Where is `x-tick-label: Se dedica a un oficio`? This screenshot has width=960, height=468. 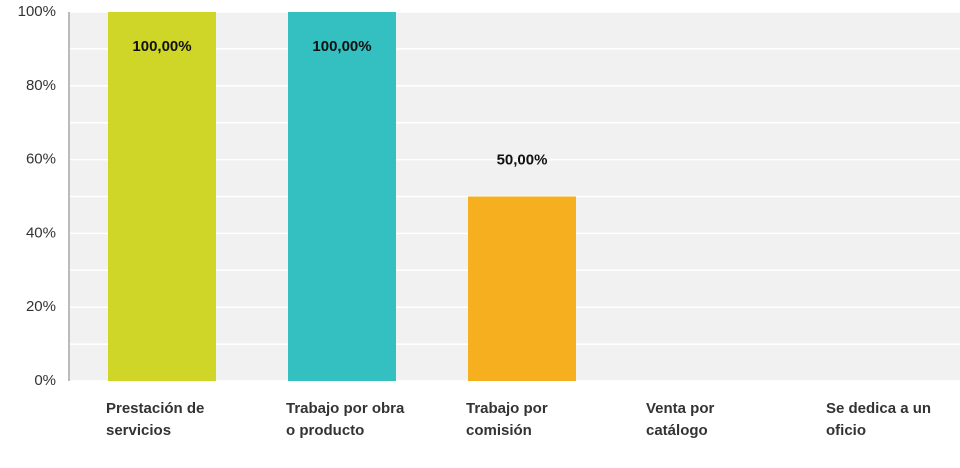 x-tick-label: Se dedica a un oficio is located at coordinates (879, 419).